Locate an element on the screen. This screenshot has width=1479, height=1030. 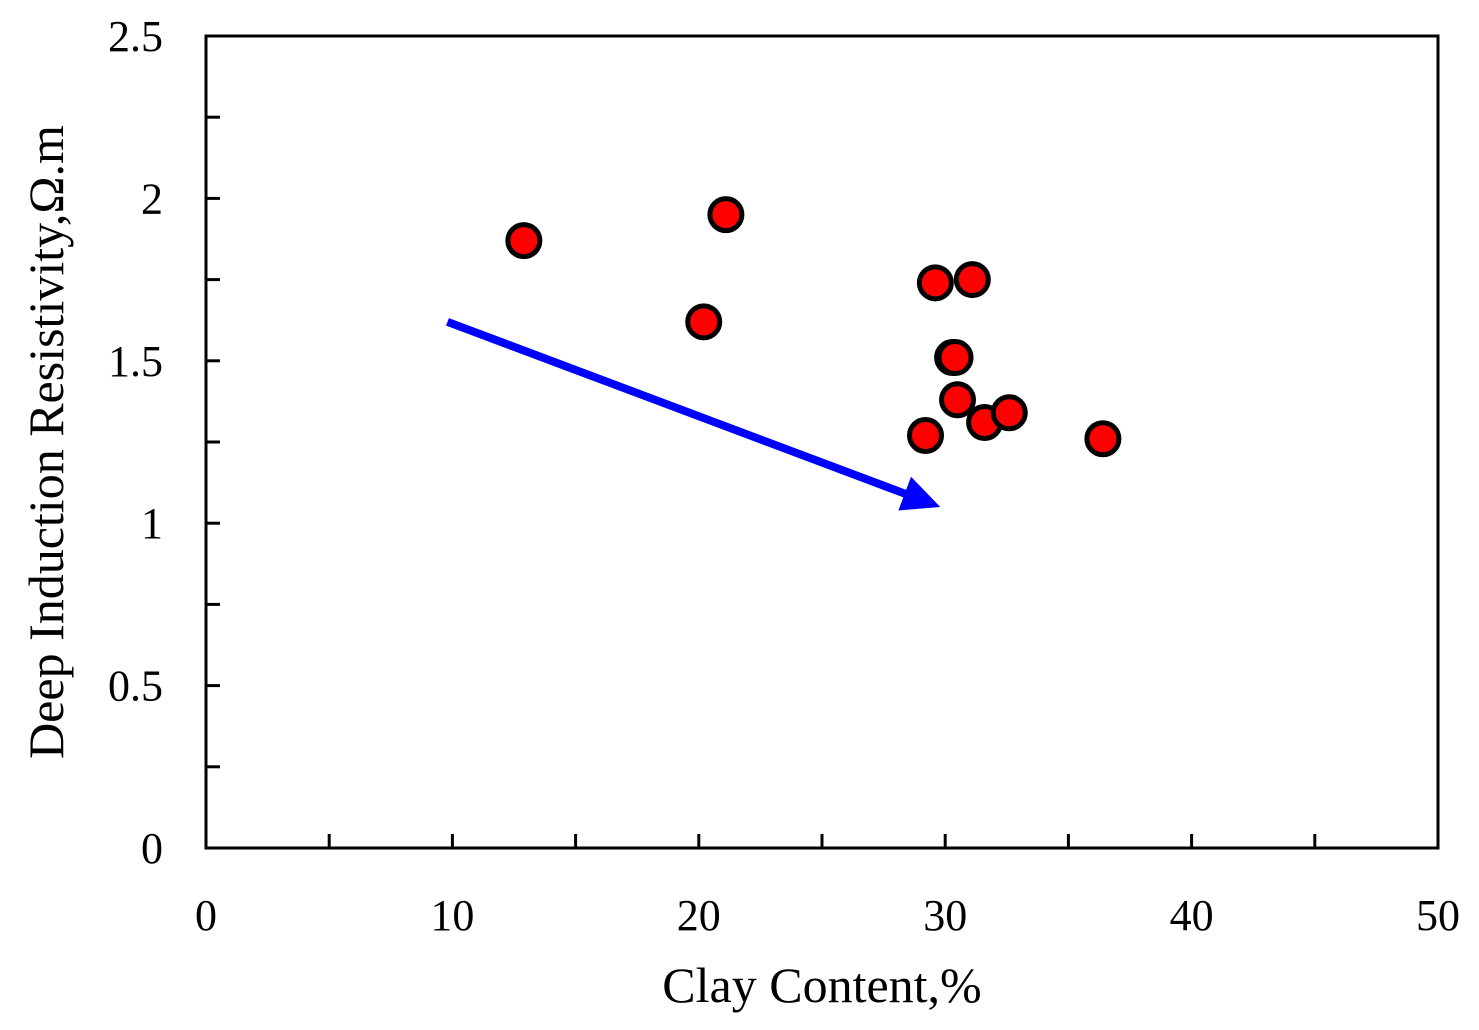
x-axis-title: Clay Content,% is located at coordinates (821, 985).